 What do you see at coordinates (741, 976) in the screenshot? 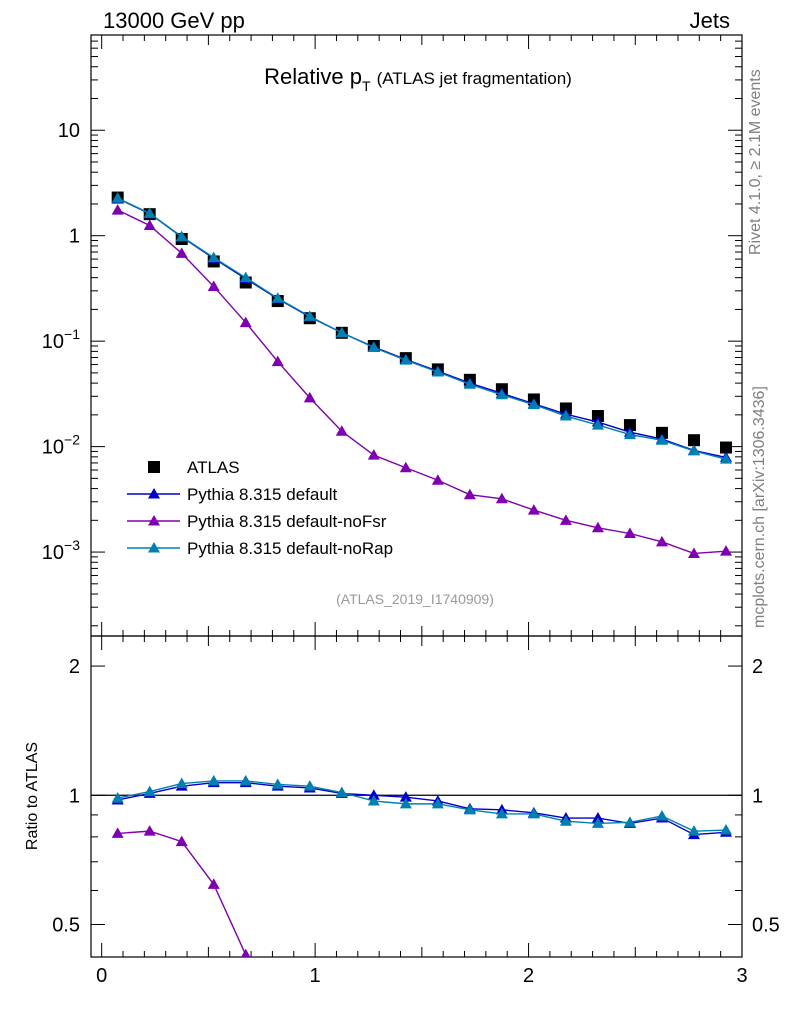
I see `x-tick-label: 3` at bounding box center [741, 976].